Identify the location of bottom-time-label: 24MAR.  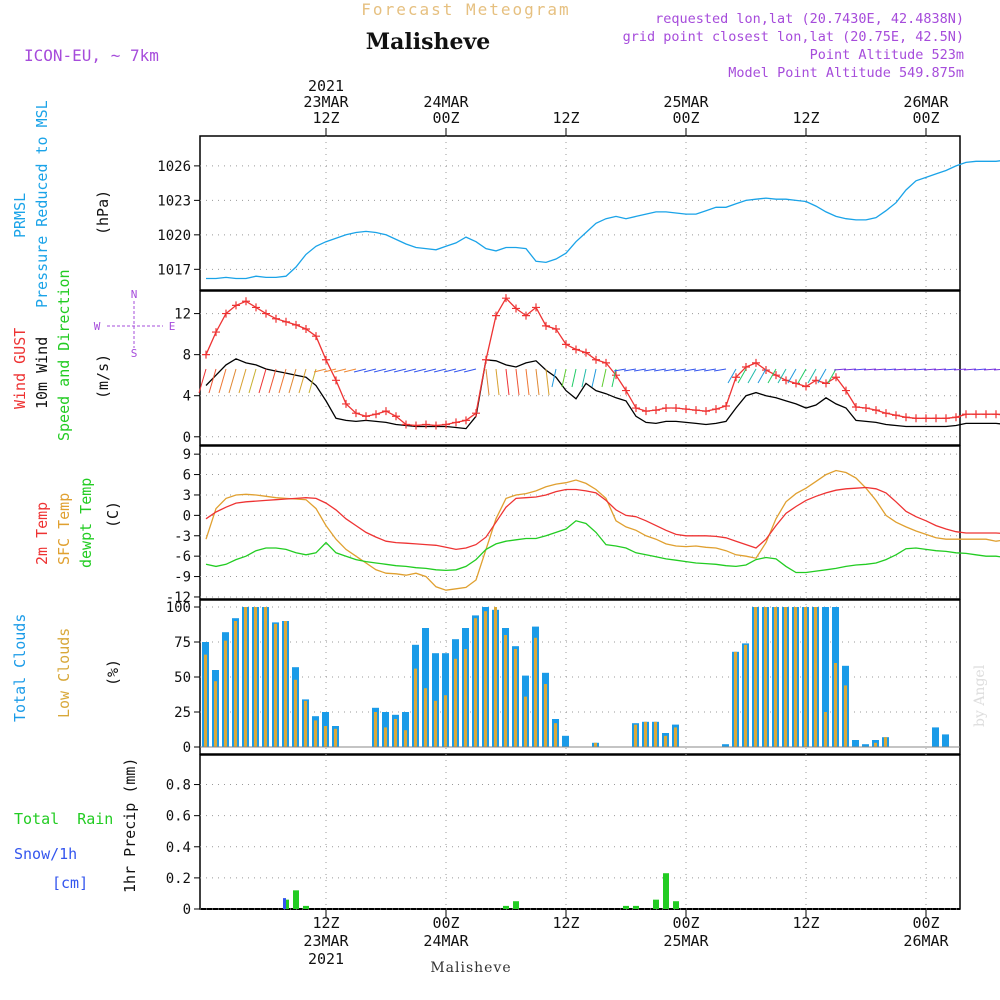
(446, 941).